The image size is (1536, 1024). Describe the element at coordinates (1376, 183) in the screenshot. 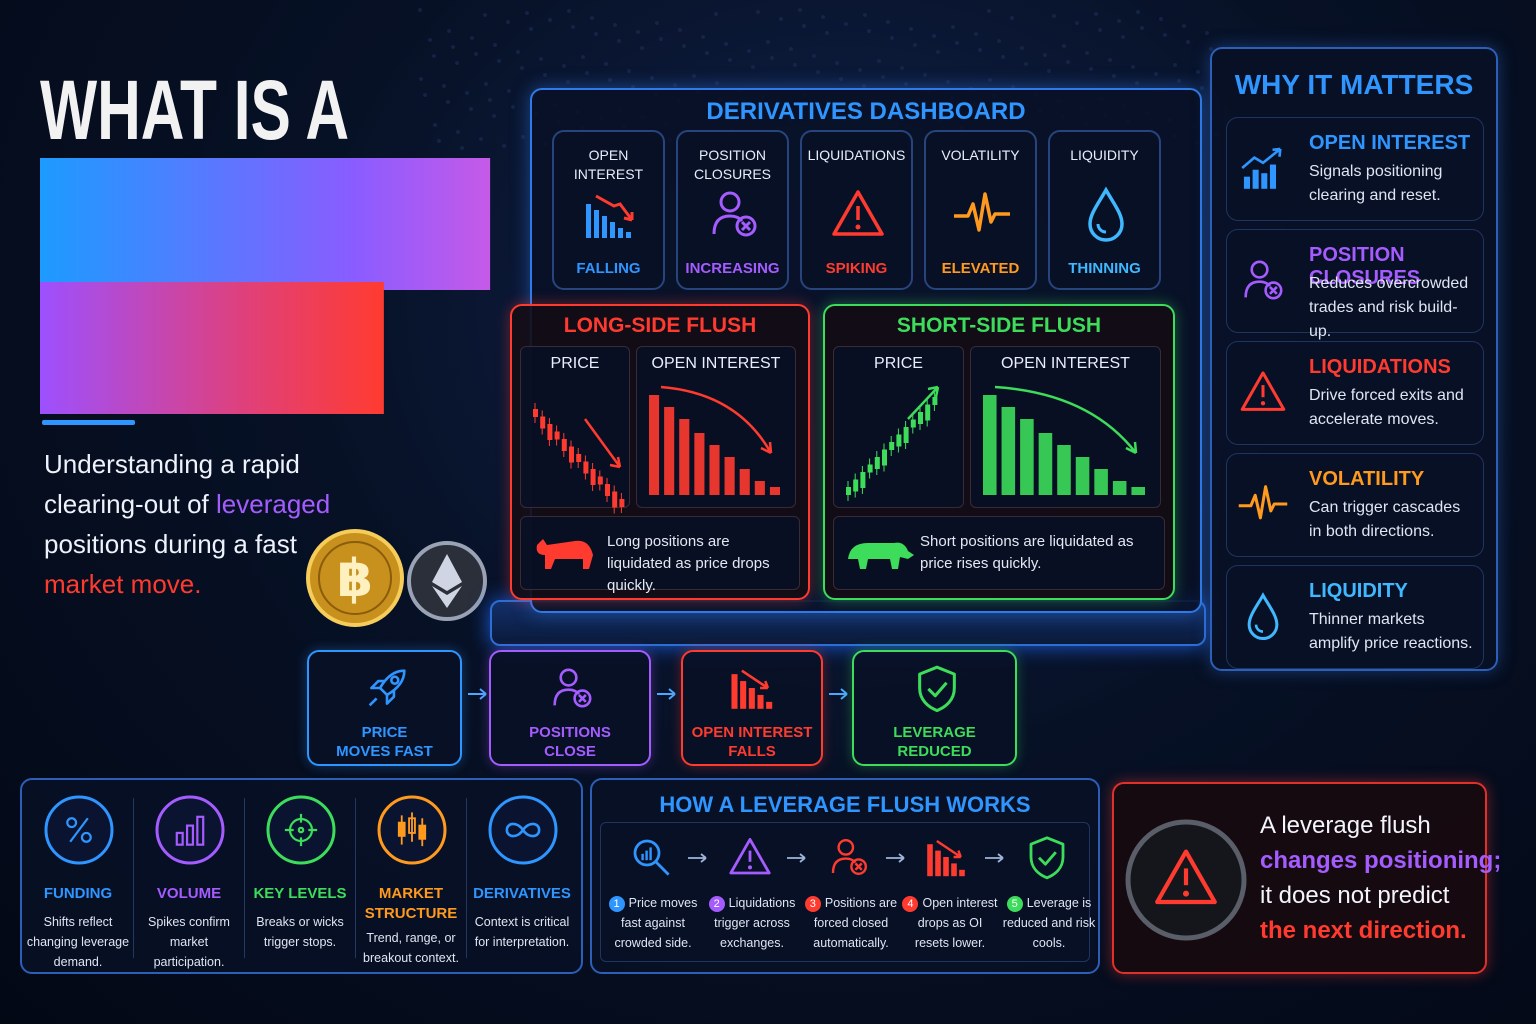

I see `why-item-text: Signals positioning clearing and reset.` at that location.